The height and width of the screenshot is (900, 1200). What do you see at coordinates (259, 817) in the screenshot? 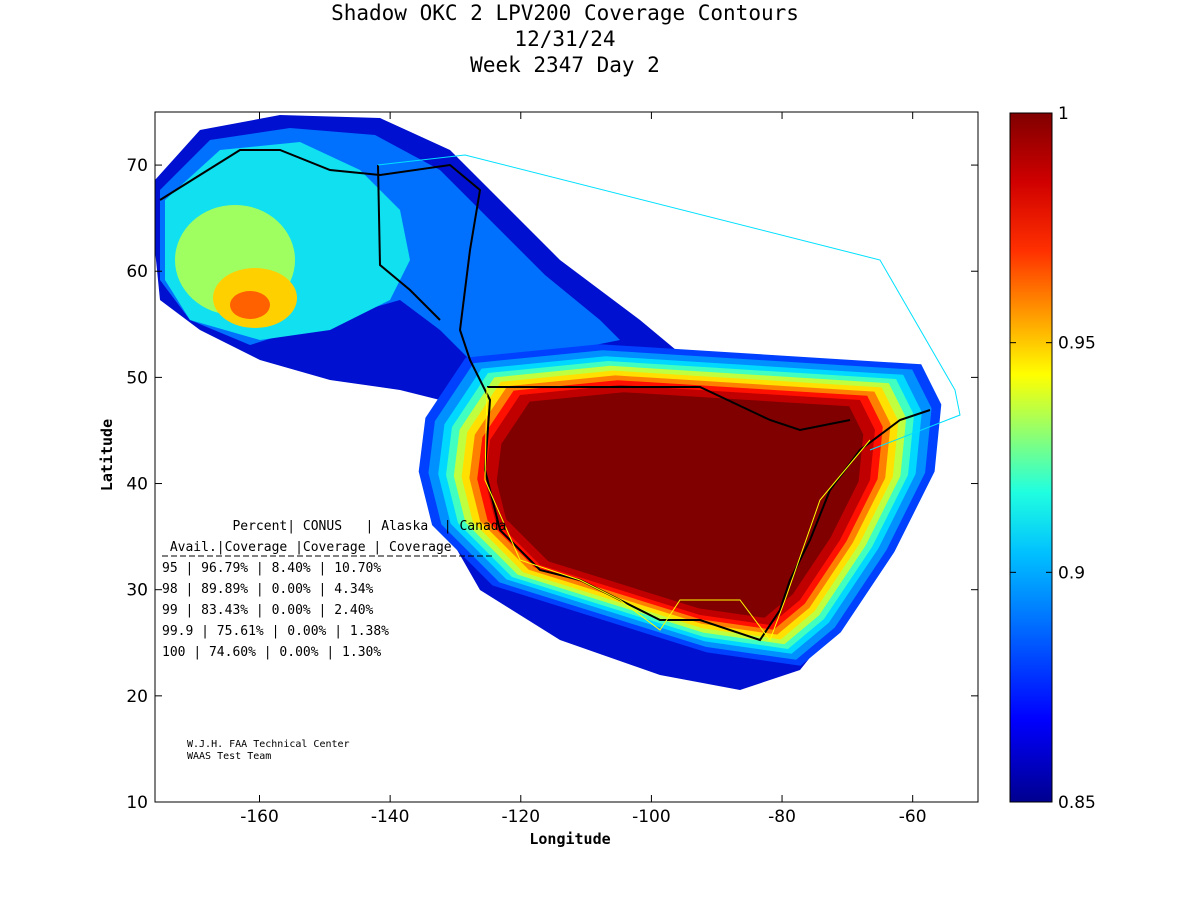
I see `x-tick-label: -160` at bounding box center [259, 817].